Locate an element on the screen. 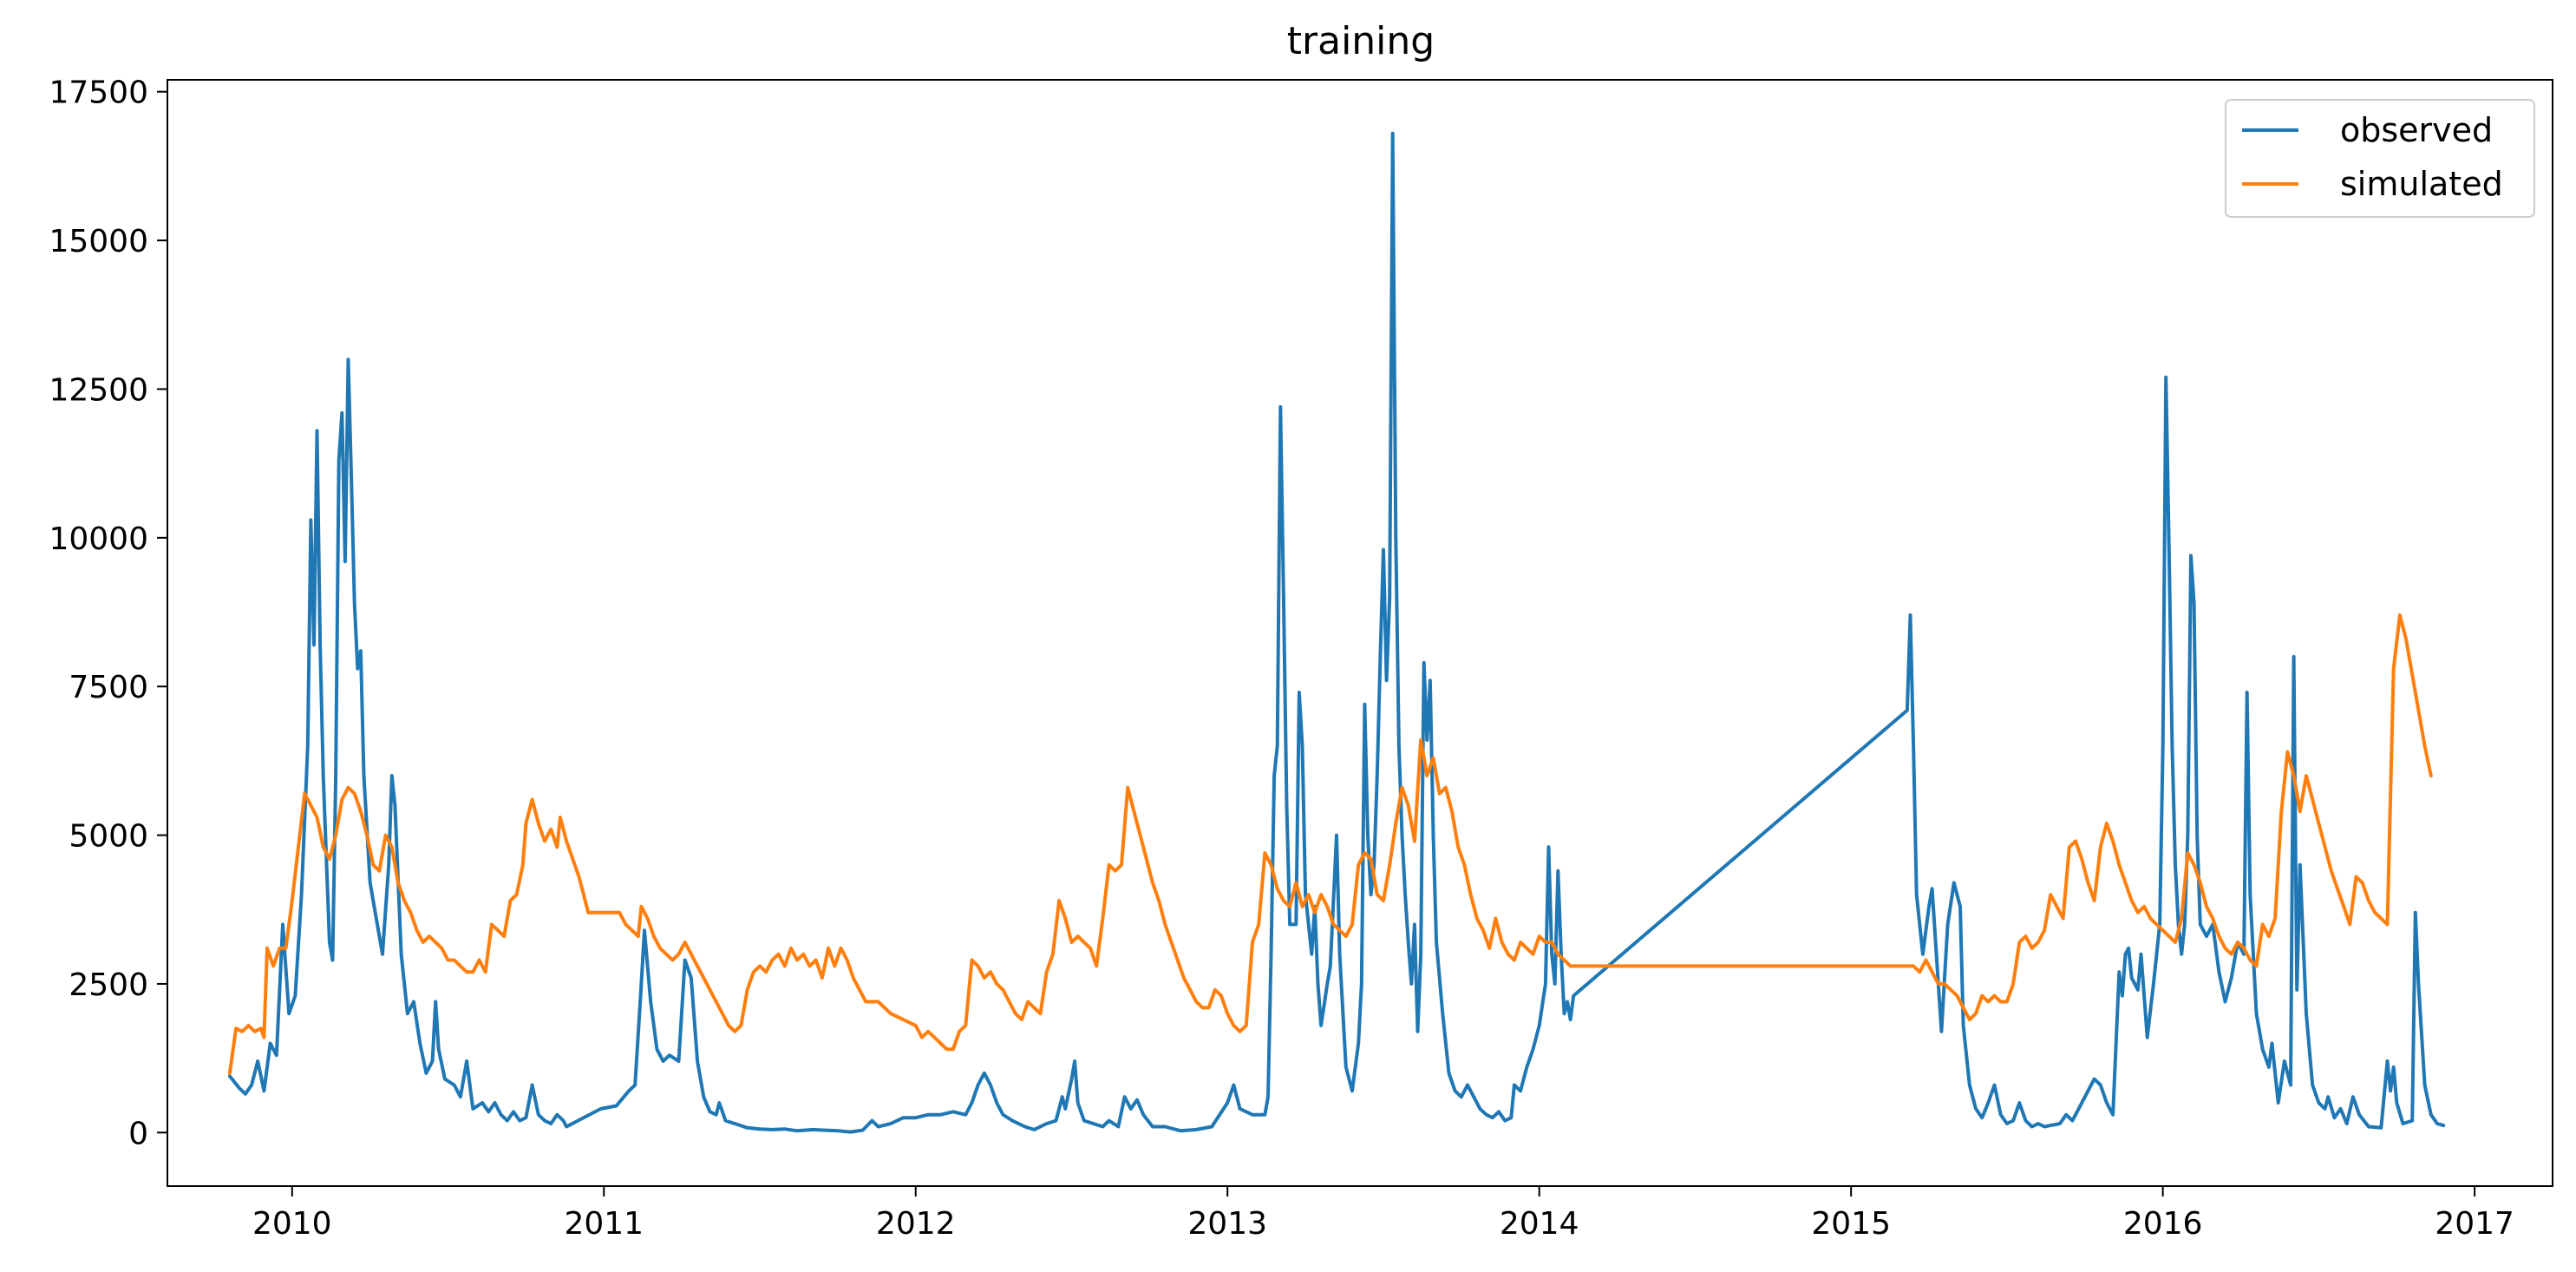 The width and height of the screenshot is (2576, 1272). y-tick-label: 5000 is located at coordinates (108, 837).